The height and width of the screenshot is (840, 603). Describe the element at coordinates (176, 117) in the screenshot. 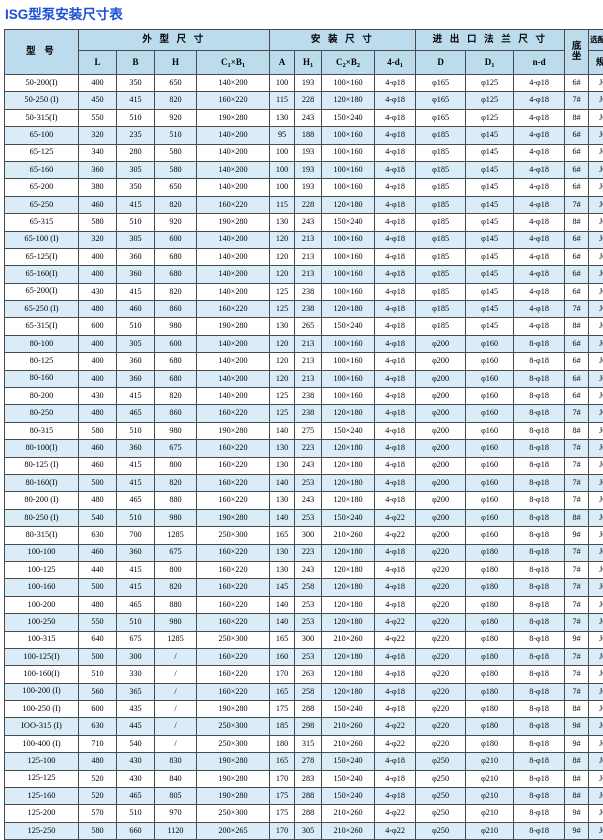

I see `cell-value: 920` at that location.